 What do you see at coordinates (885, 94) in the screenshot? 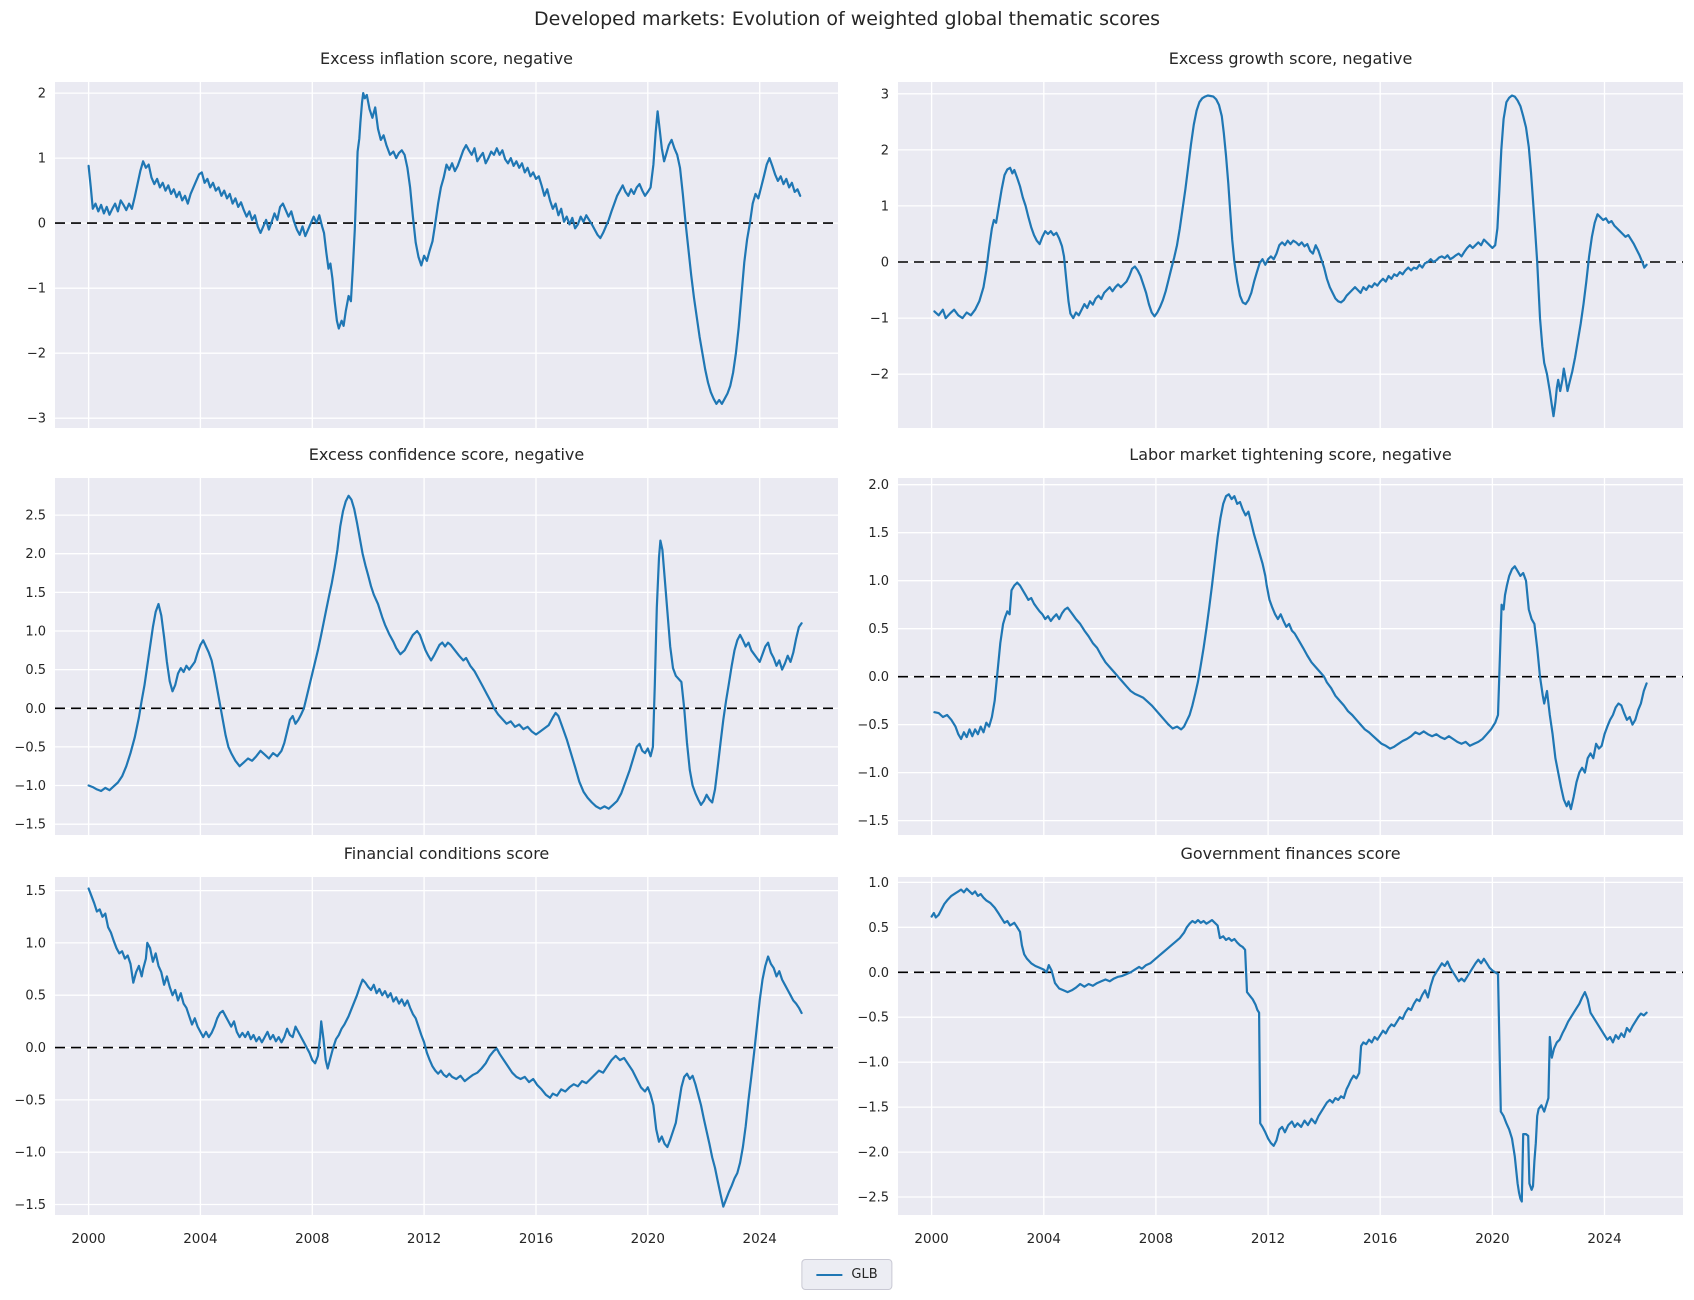
I see `y-tick-label: 3` at bounding box center [885, 94].